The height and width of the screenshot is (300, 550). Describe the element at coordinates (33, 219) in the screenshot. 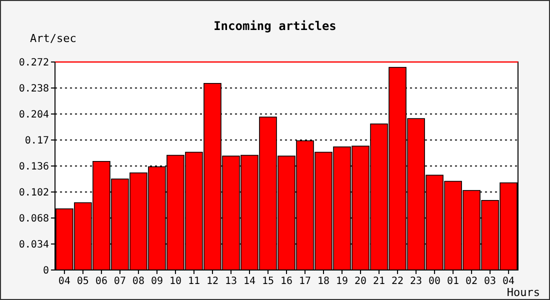

I see `y-tick-label: 0.068` at that location.